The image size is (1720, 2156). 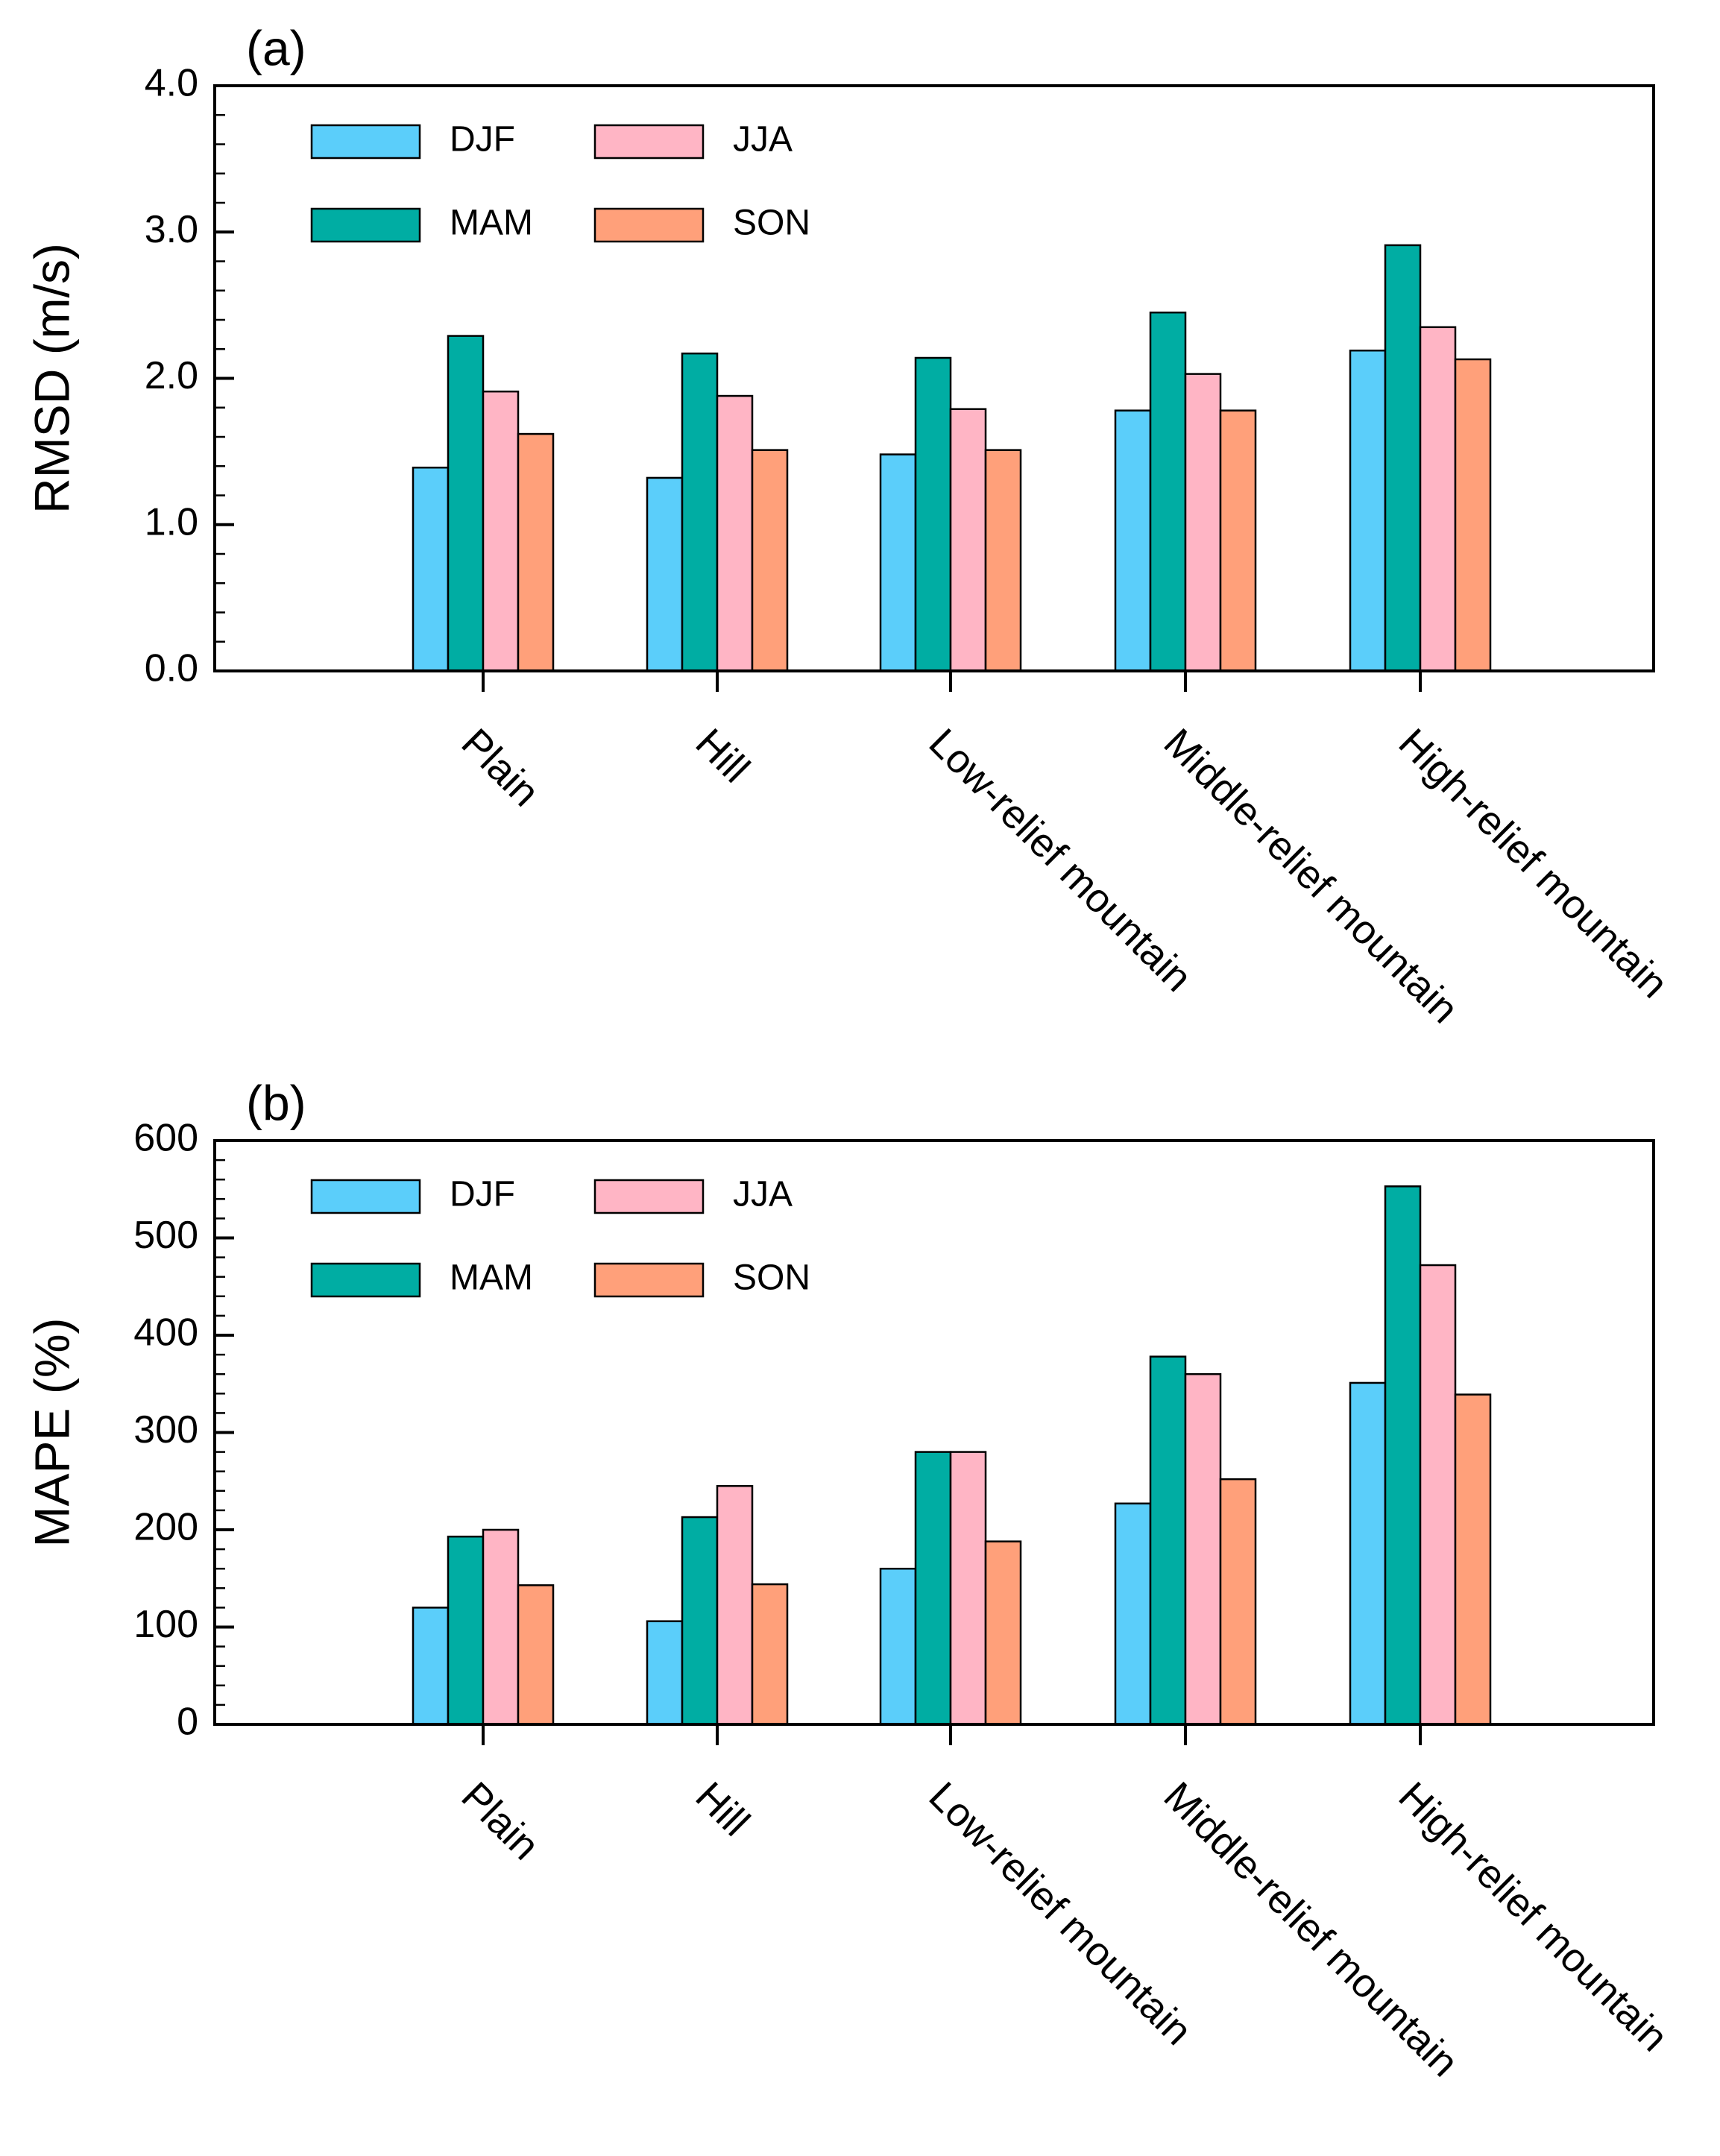 I want to click on y-tick-label: 4.0, so click(x=172, y=83).